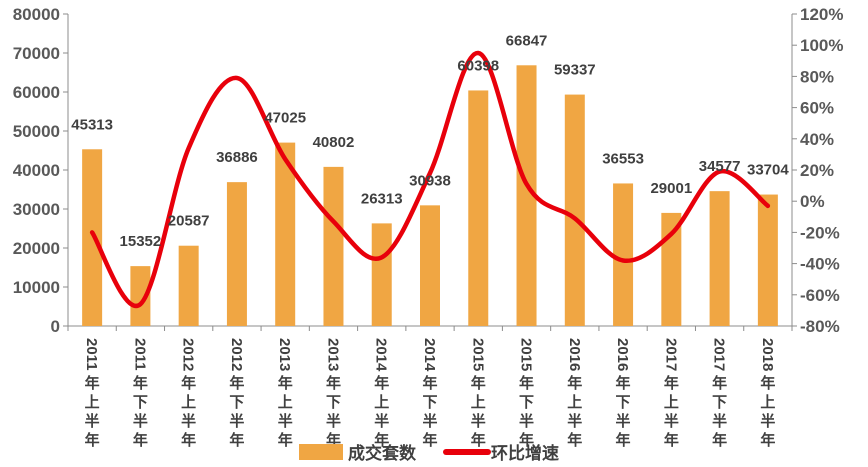  I want to click on data-label: 47025, so click(285, 118).